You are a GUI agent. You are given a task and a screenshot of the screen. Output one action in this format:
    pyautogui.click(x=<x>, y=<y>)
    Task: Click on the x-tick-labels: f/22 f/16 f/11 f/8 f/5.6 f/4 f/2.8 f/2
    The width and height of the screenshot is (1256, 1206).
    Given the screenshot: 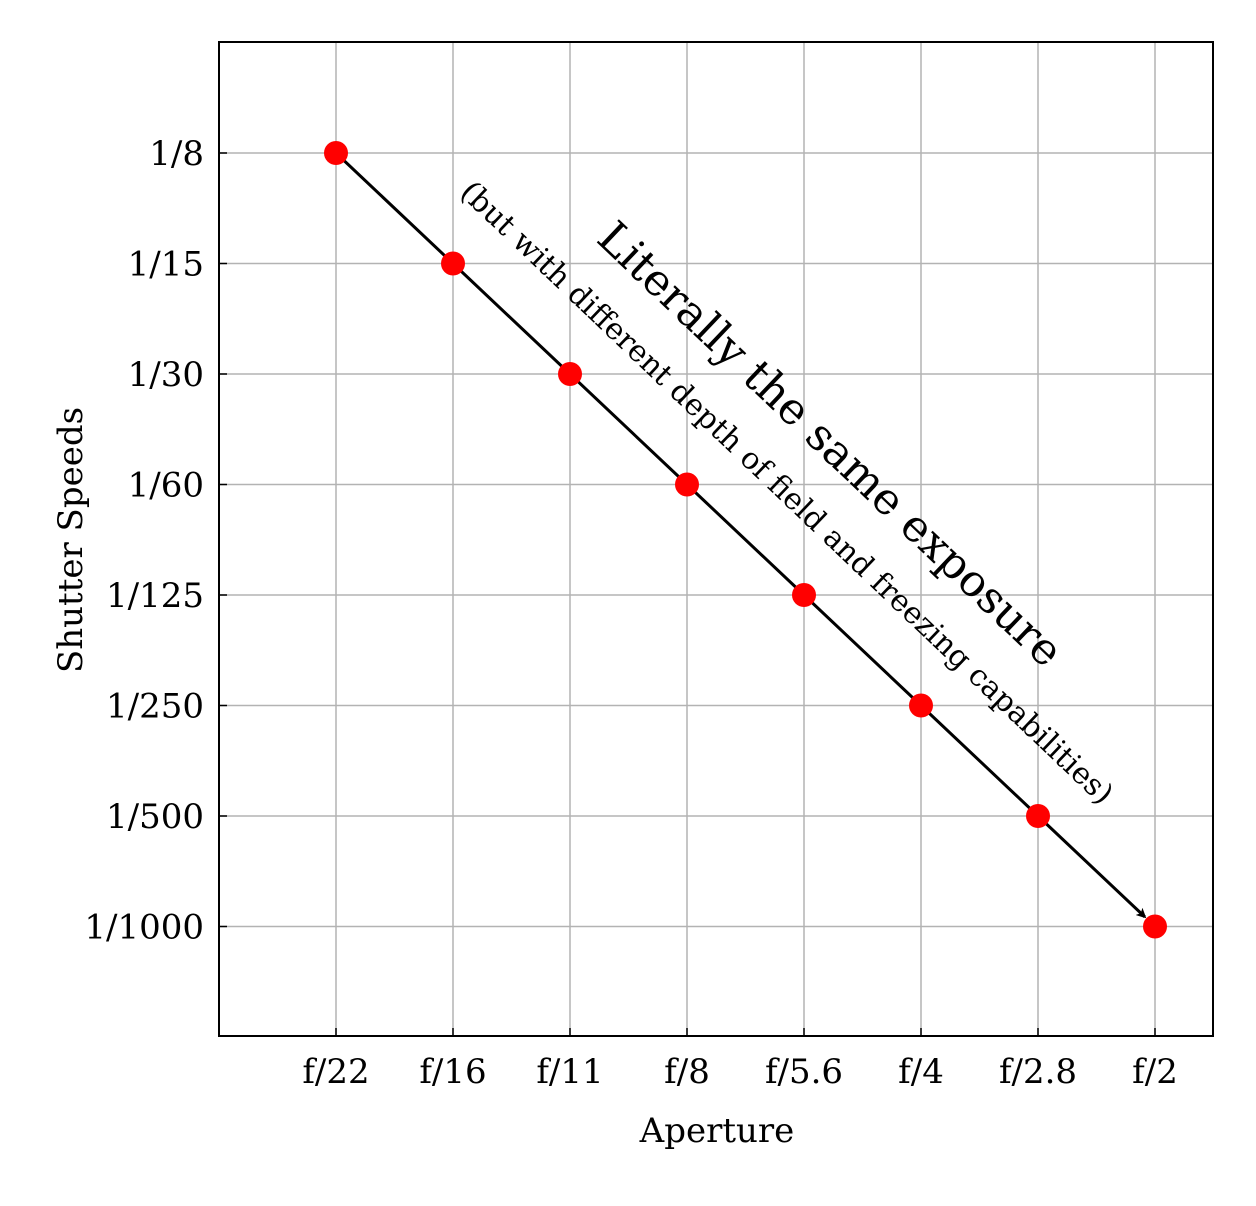 What is the action you would take?
    pyautogui.click(x=740, y=1060)
    